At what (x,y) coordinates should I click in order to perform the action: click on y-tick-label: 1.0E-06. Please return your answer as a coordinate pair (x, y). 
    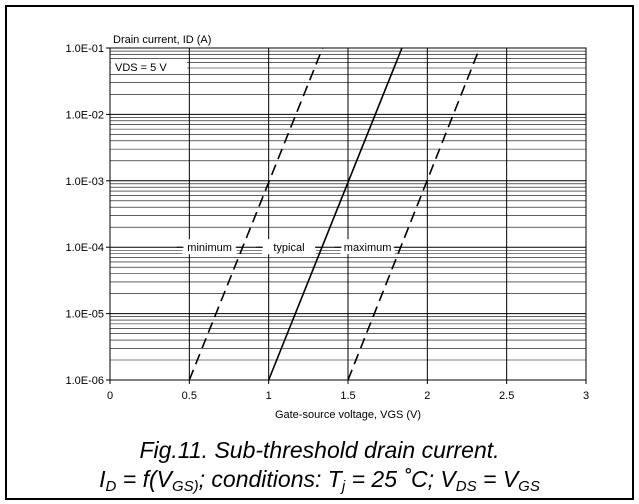
    Looking at the image, I should click on (84, 381).